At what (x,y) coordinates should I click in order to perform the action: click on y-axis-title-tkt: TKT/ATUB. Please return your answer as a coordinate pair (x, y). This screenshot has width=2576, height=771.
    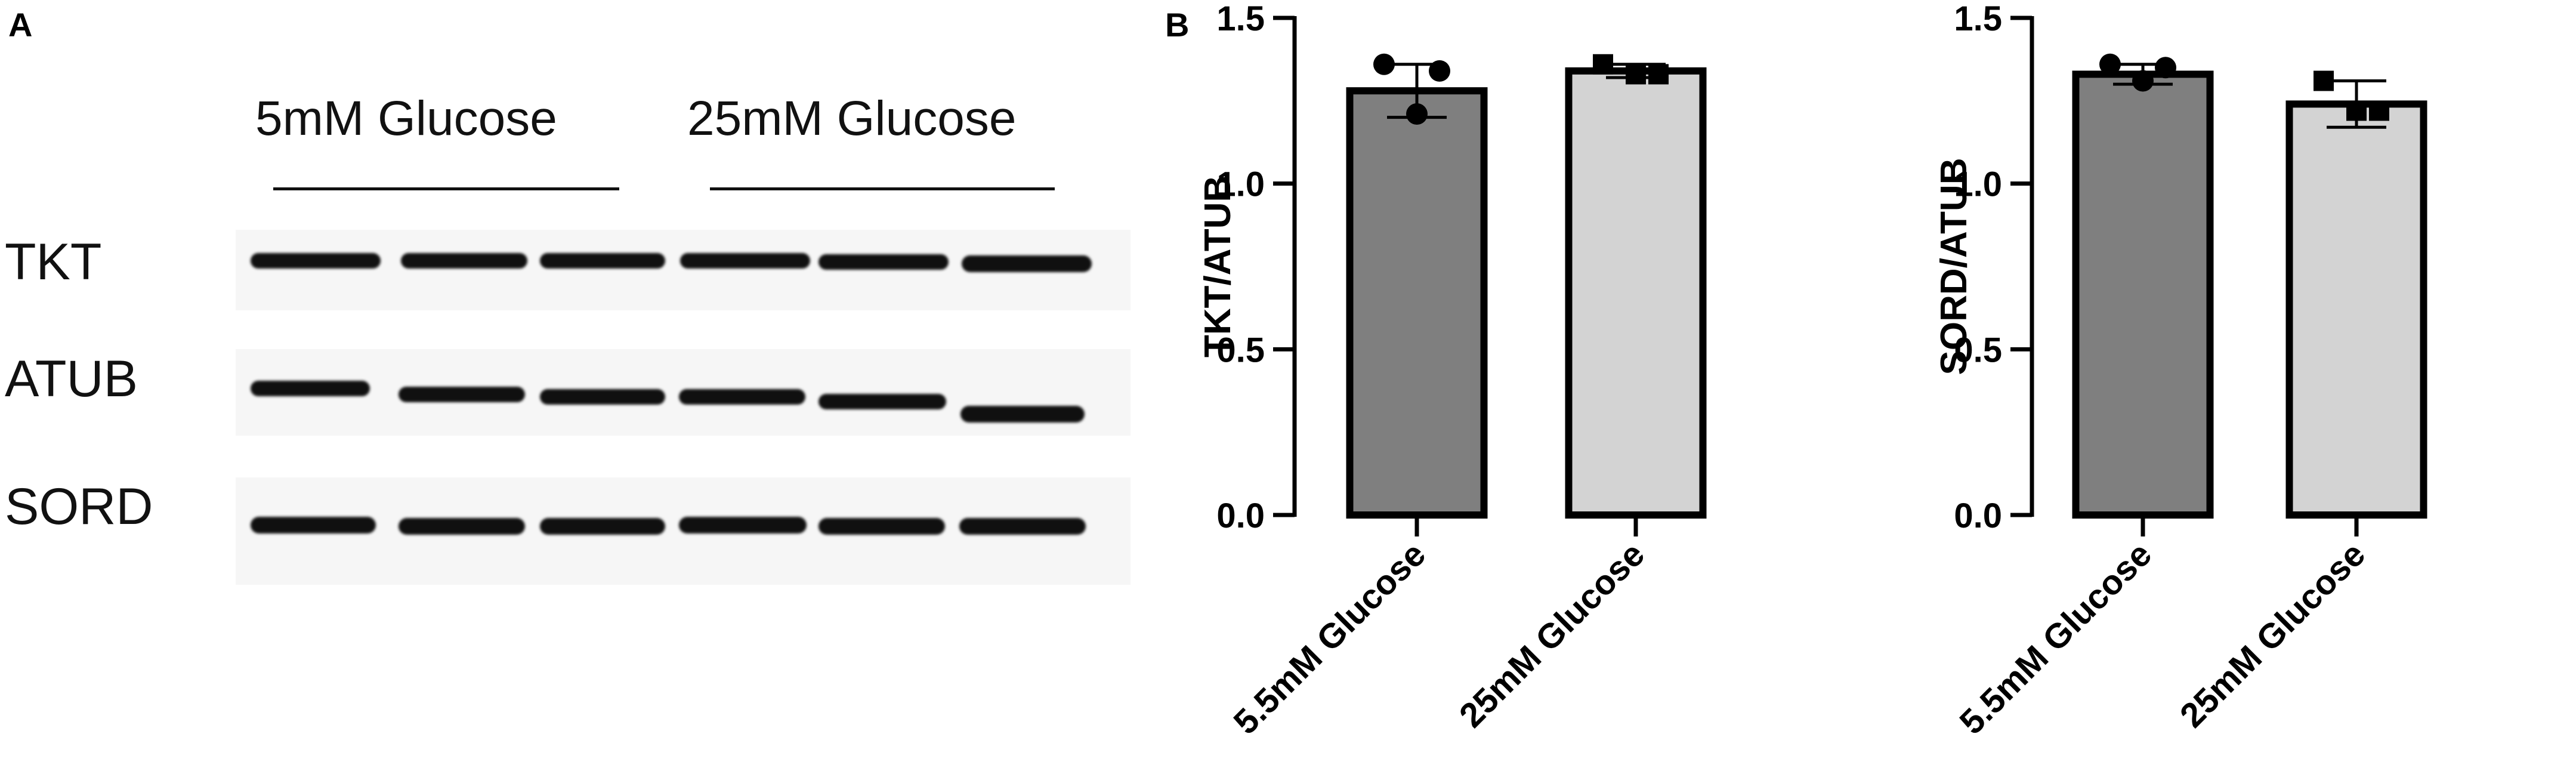
    Looking at the image, I should click on (1217, 266).